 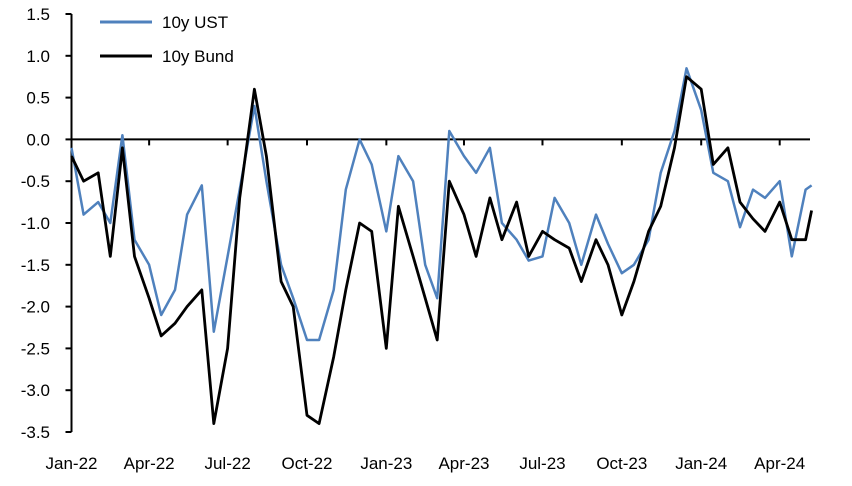 I want to click on x-tick-label: Apr-23, so click(x=463, y=463).